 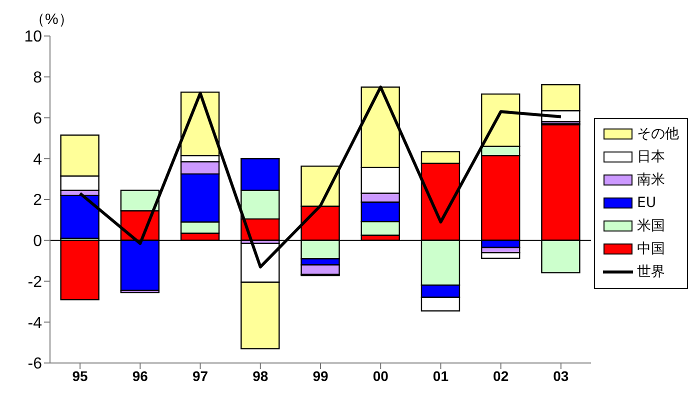 What do you see at coordinates (380, 376) in the screenshot?
I see `x-tick-label: 00` at bounding box center [380, 376].